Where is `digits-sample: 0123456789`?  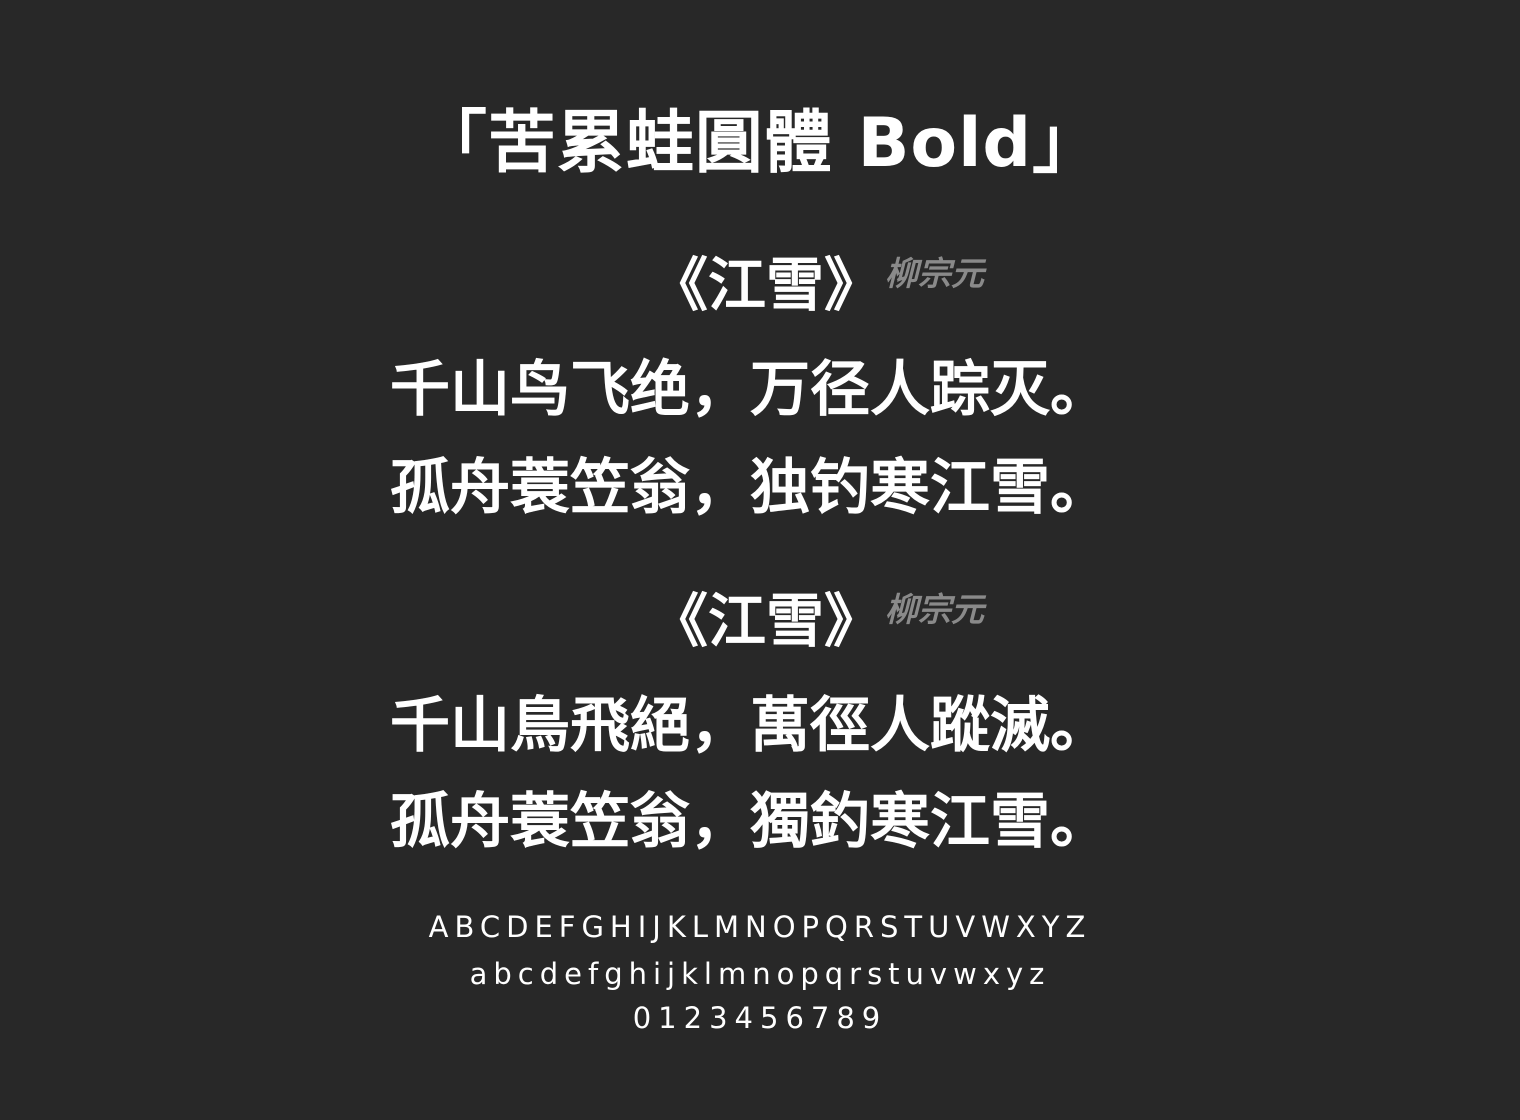
digits-sample: 0123456789 is located at coordinates (760, 1018).